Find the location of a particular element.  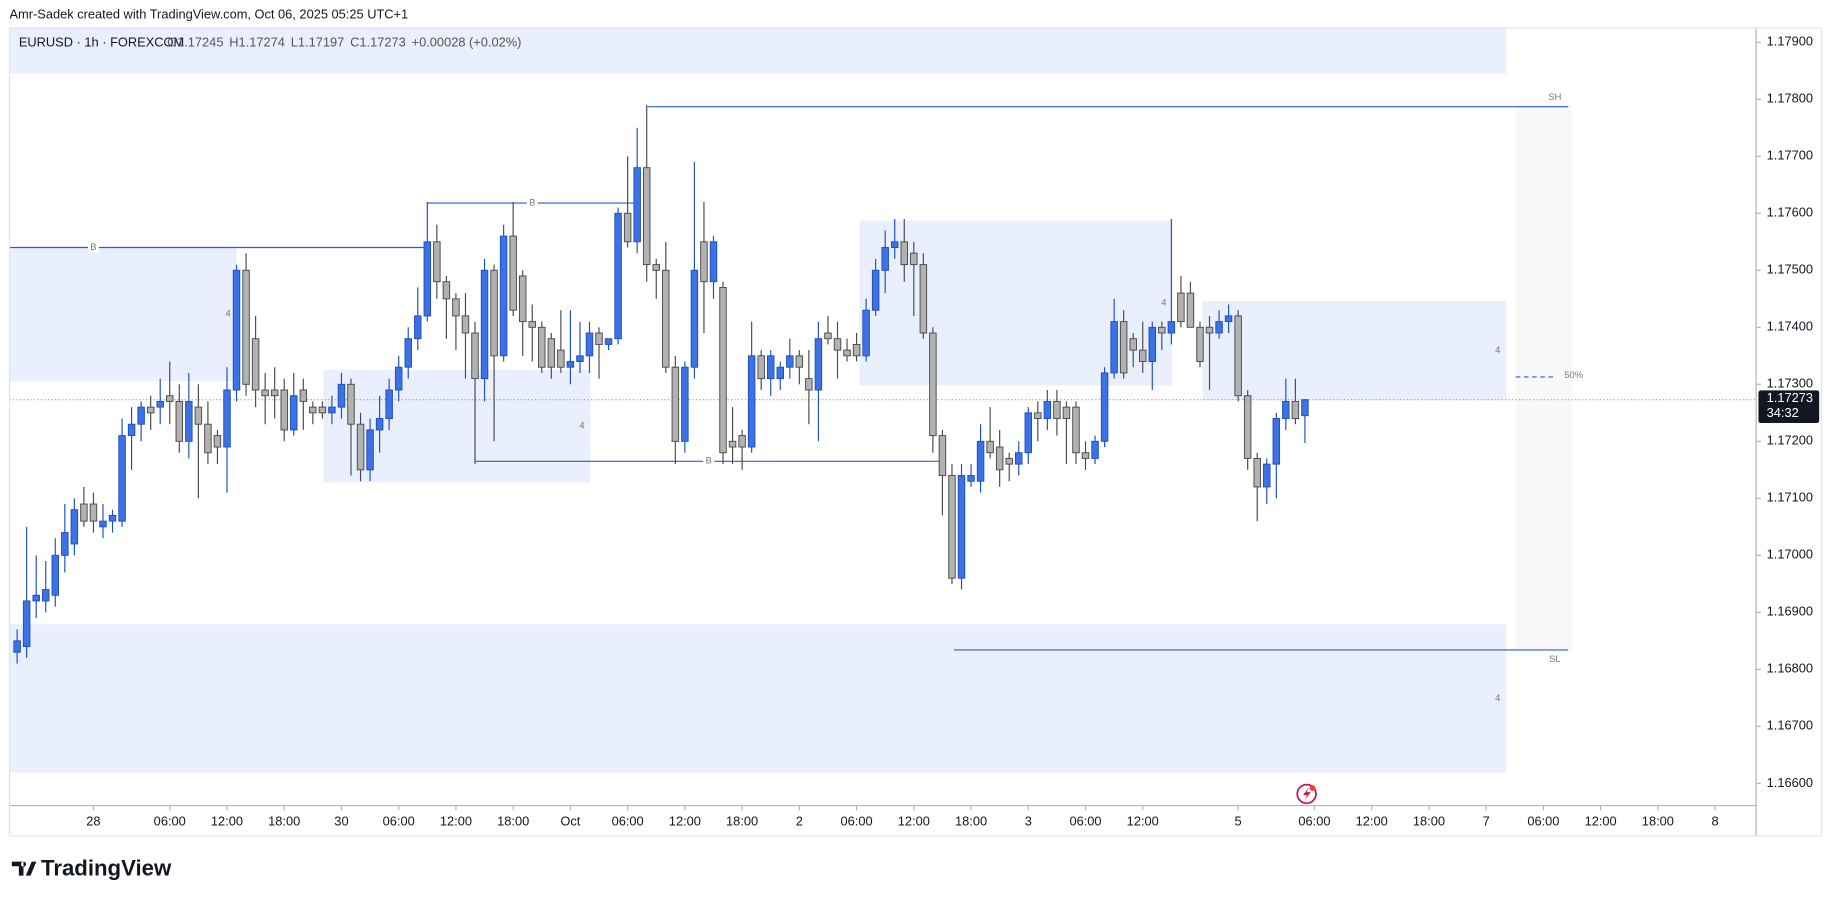

y-tick-label: 1.17000 is located at coordinates (1790, 554).